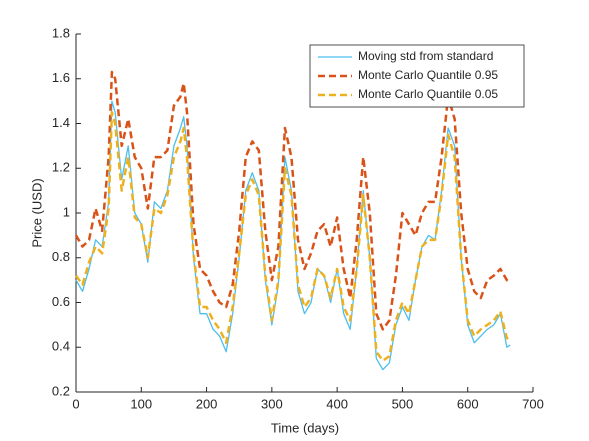 The image size is (589, 441). What do you see at coordinates (75, 403) in the screenshot?
I see `x-tick-label: 0` at bounding box center [75, 403].